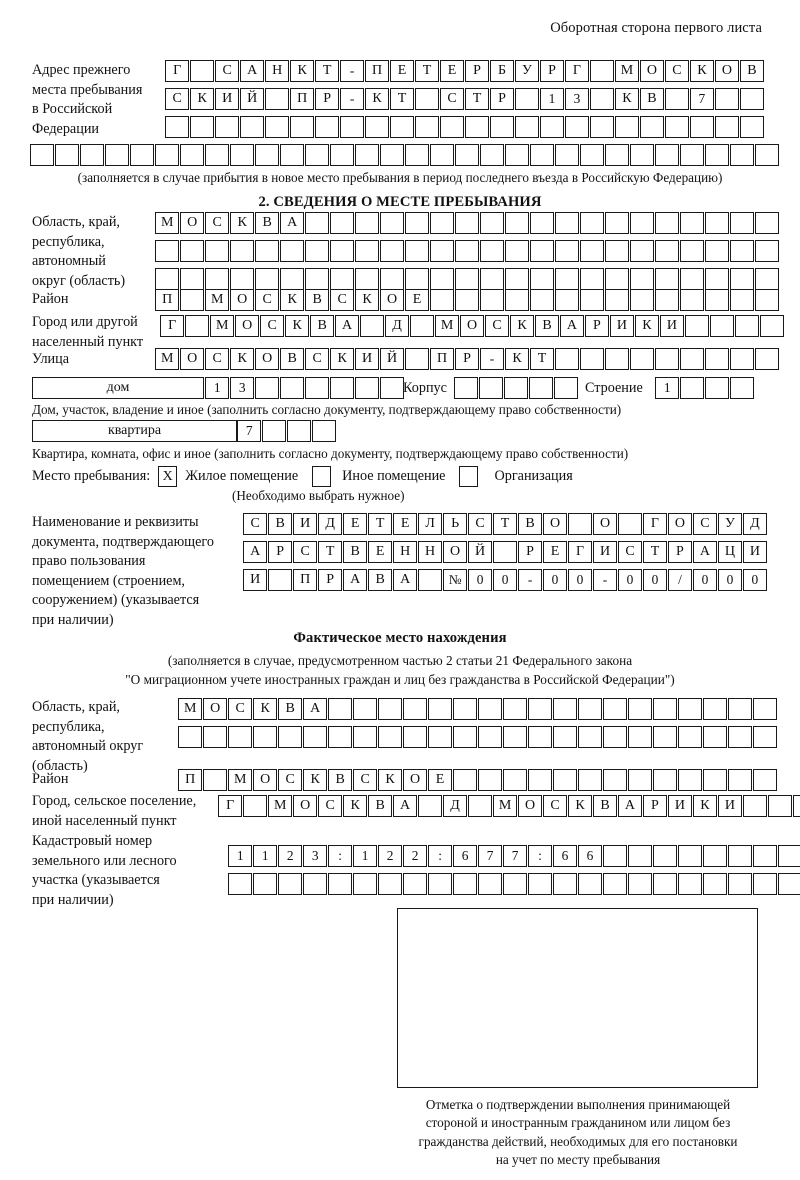 This screenshot has width=800, height=1180. Describe the element at coordinates (277, 71) in the screenshot. I see `previous-address-row-1-cell-5: Н` at that location.